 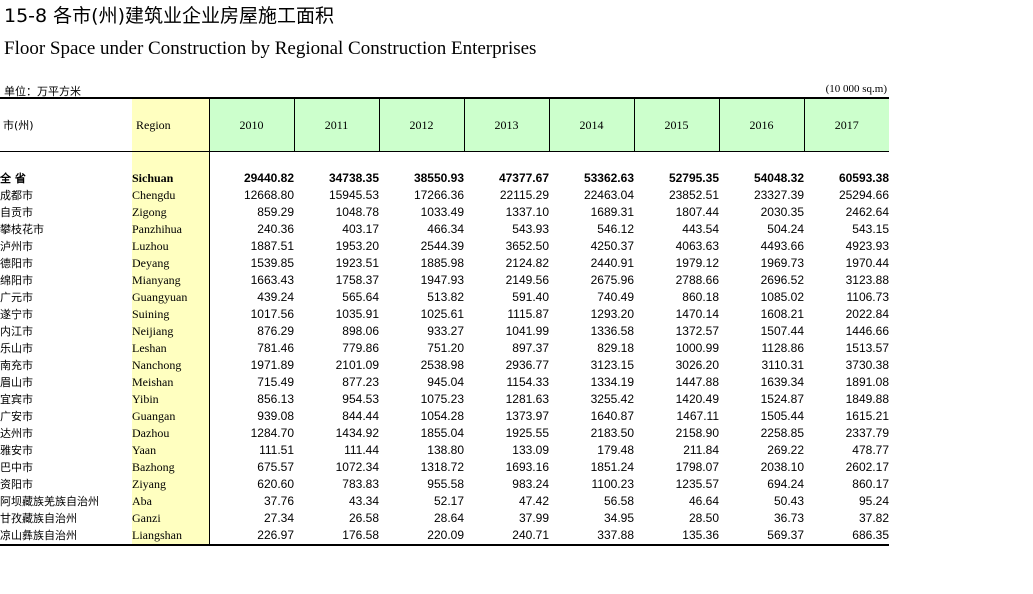 What do you see at coordinates (171, 124) in the screenshot?
I see `header-region-en: Region` at bounding box center [171, 124].